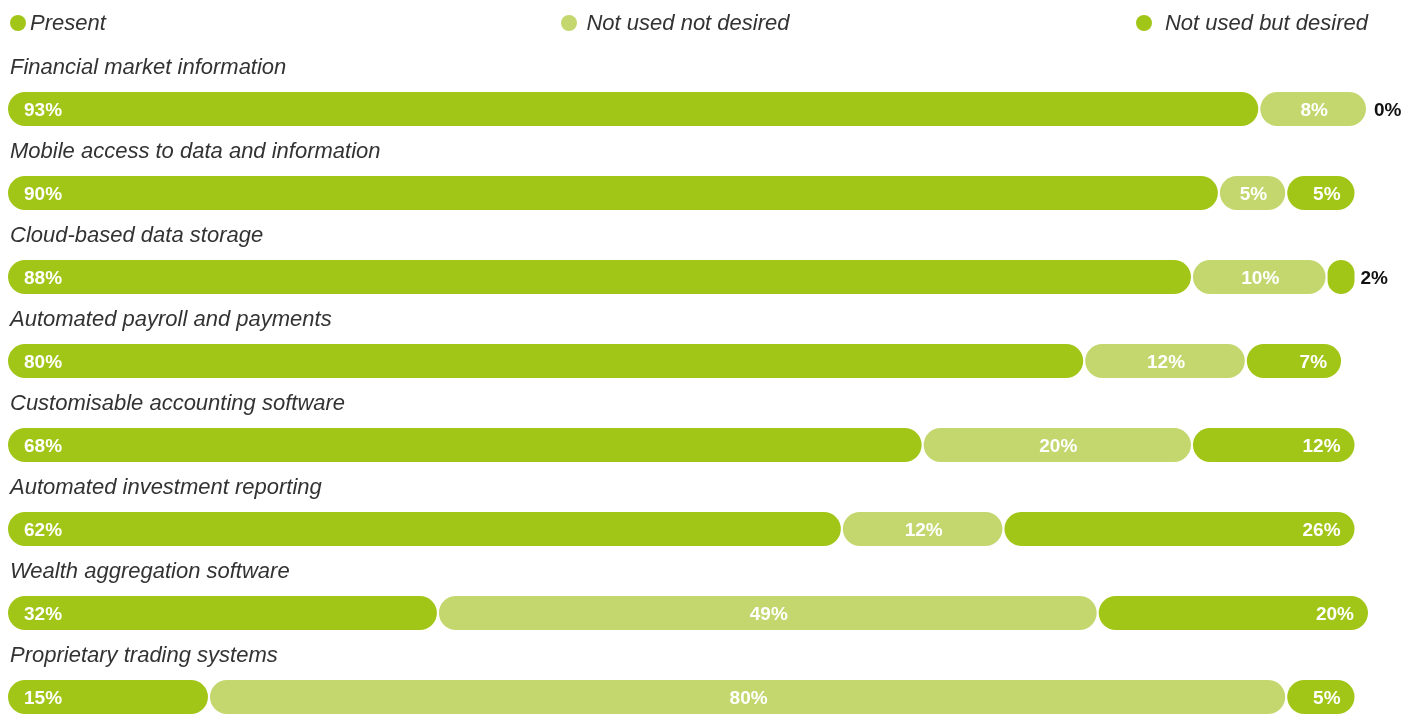 The image size is (1421, 722). What do you see at coordinates (43, 109) in the screenshot?
I see `data-label: 93%` at bounding box center [43, 109].